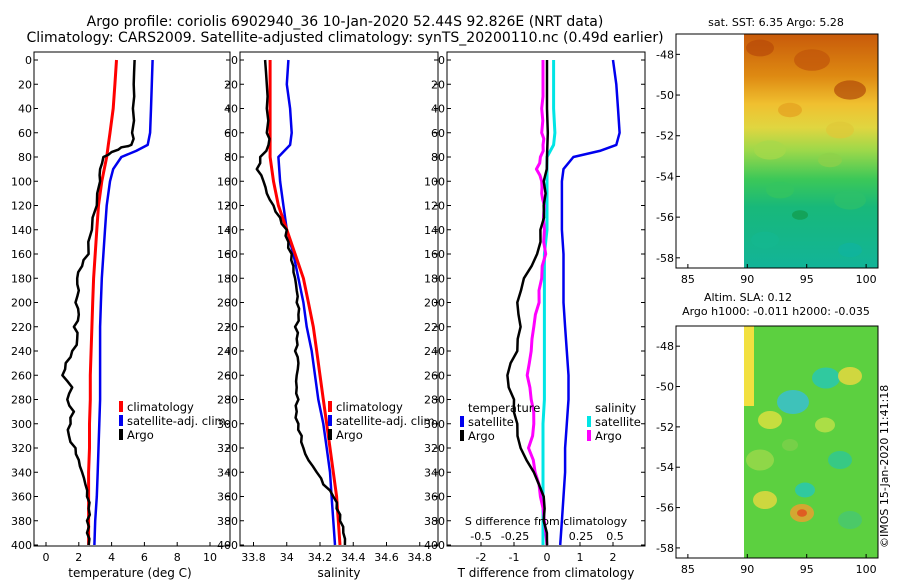 Image resolution: width=900 pixels, height=580 pixels. I want to click on depth-tick-label: 160, so click(227, 254).